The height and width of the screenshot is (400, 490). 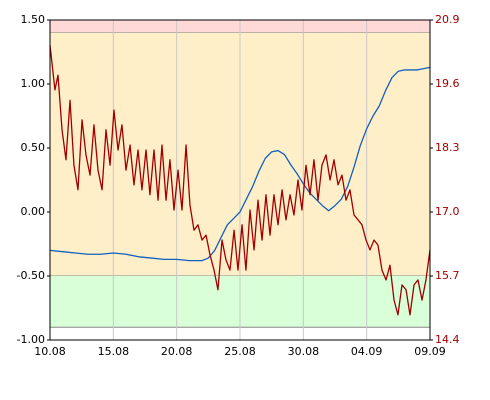 What do you see at coordinates (367, 351) in the screenshot?
I see `x-tick-label: 04.09` at bounding box center [367, 351].